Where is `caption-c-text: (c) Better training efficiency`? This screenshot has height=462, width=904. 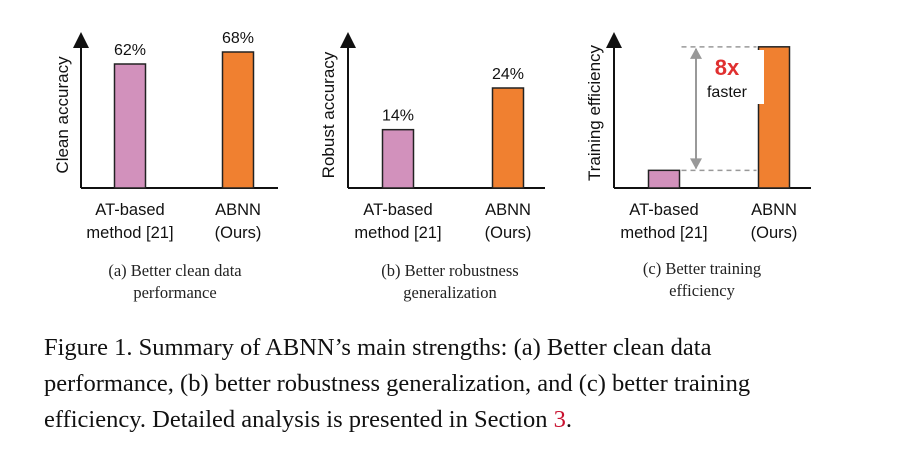 caption-c-text: (c) Better training efficiency is located at coordinates (702, 279).